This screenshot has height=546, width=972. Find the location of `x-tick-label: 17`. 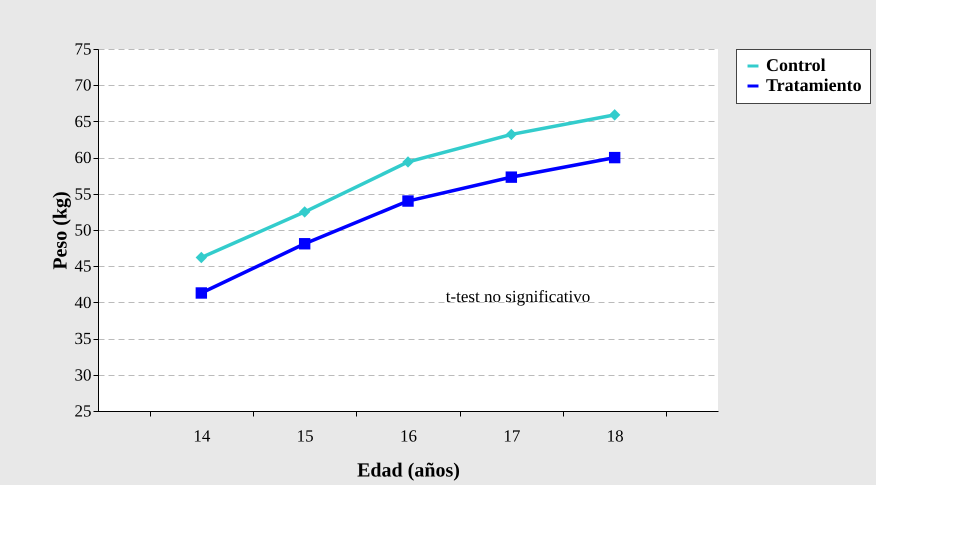

x-tick-label: 17 is located at coordinates (512, 436).